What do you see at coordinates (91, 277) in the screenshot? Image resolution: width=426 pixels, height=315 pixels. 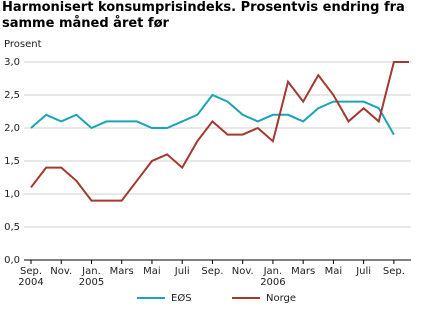 I see `x-tick-label: Jan. 2005` at bounding box center [91, 277].